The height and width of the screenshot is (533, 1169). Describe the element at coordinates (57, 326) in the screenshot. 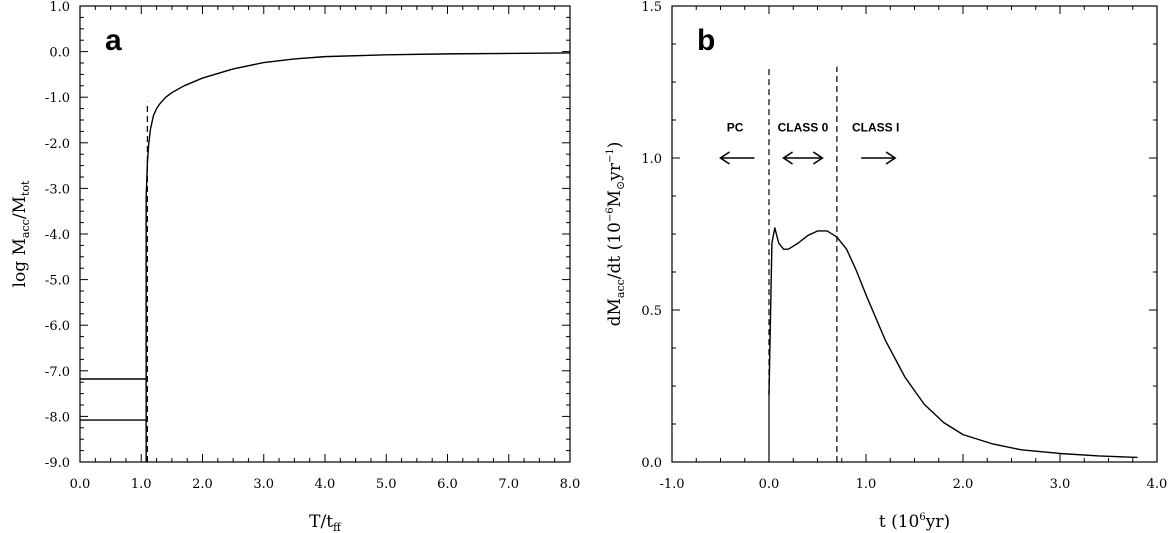

I see `y-tick-label: -6.0` at that location.